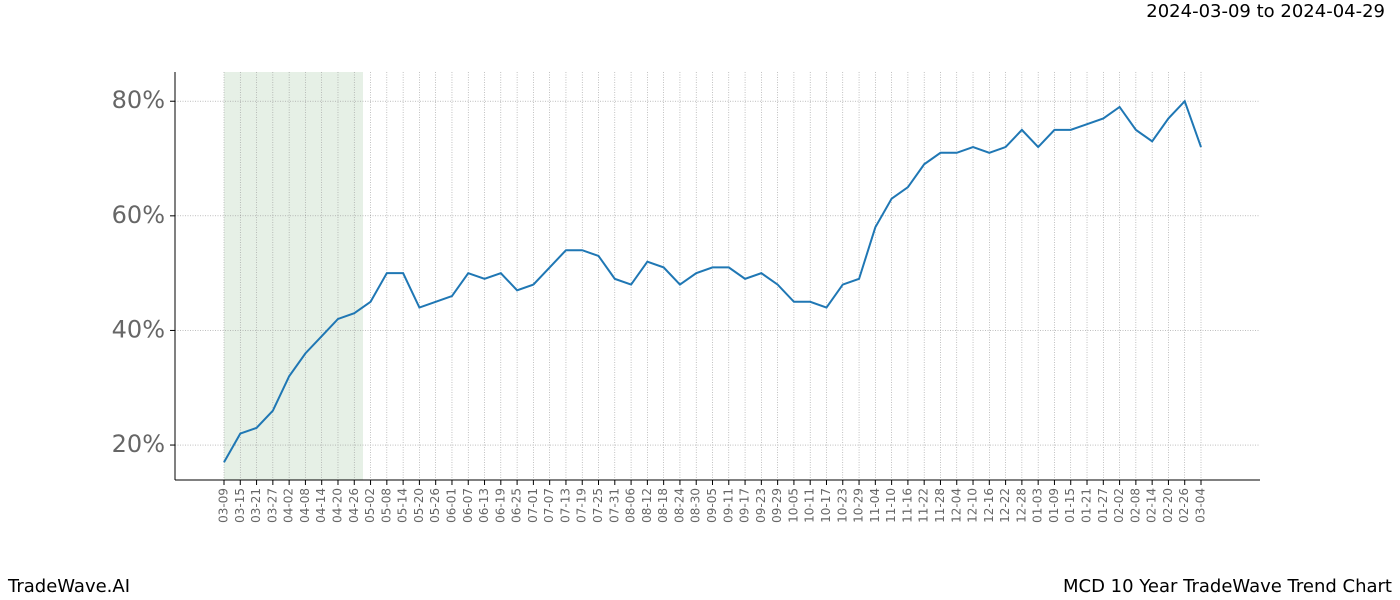  I want to click on y-tick-label: 80%, so click(138, 100).